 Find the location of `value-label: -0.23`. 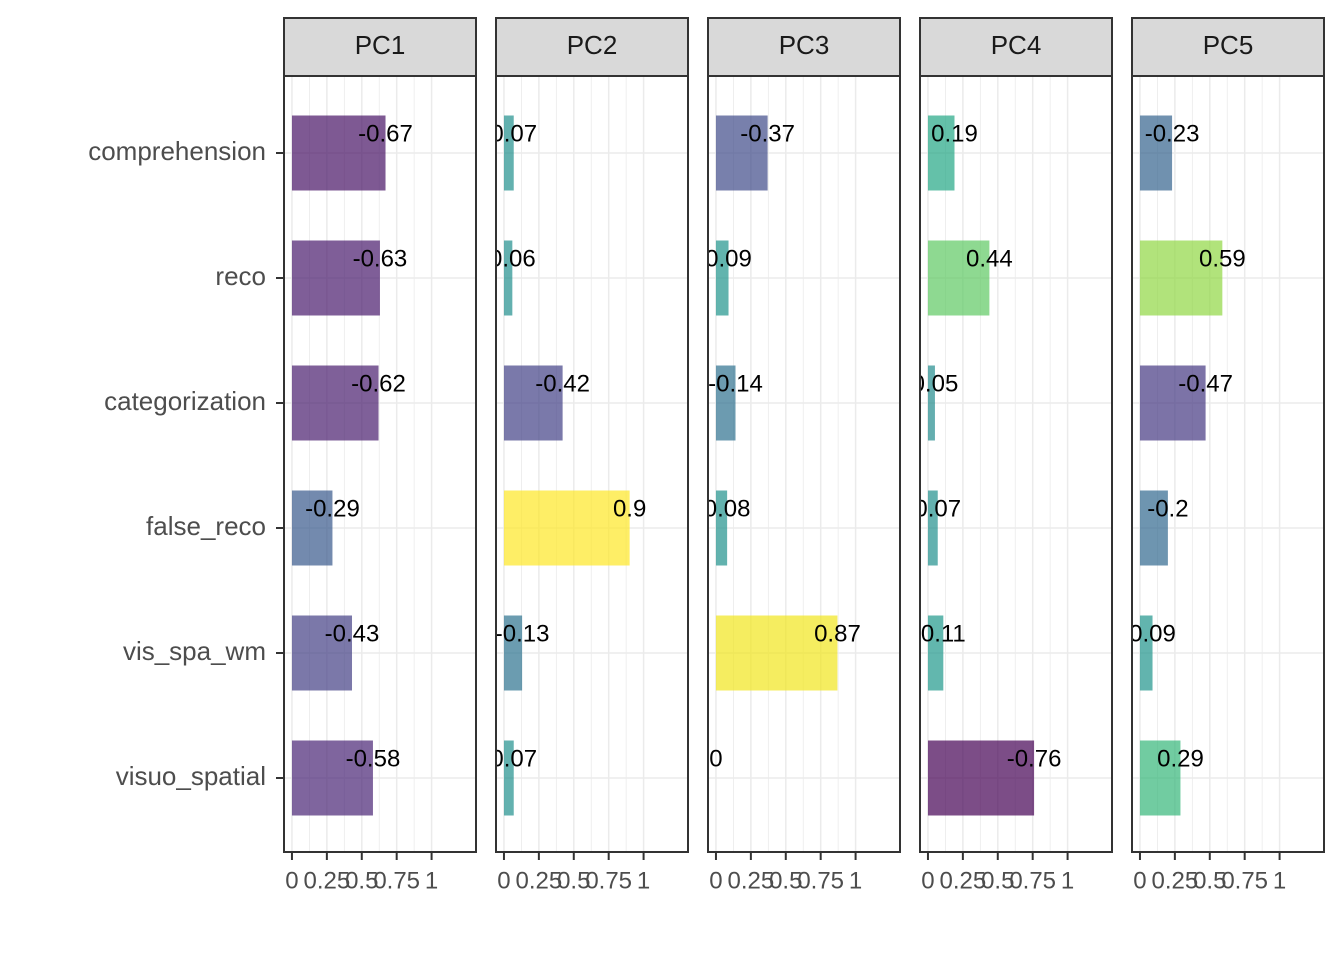

value-label: -0.23 is located at coordinates (1172, 133).